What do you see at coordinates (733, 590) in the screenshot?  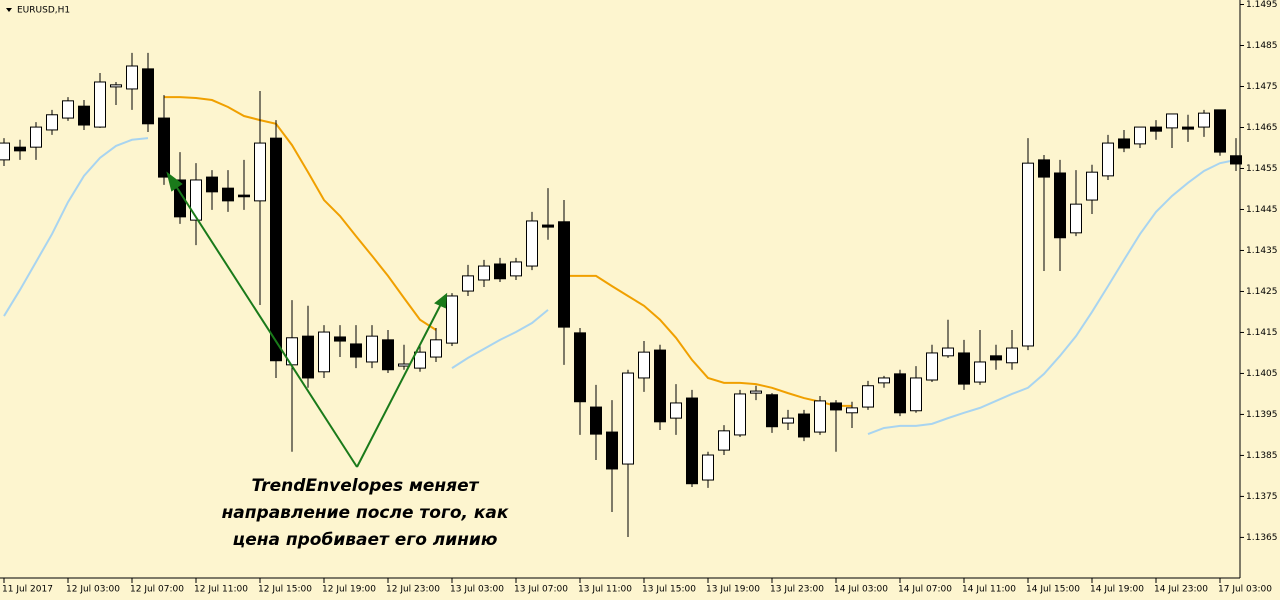 I see `x-tick-label: 13 Jul 19:00` at bounding box center [733, 590].